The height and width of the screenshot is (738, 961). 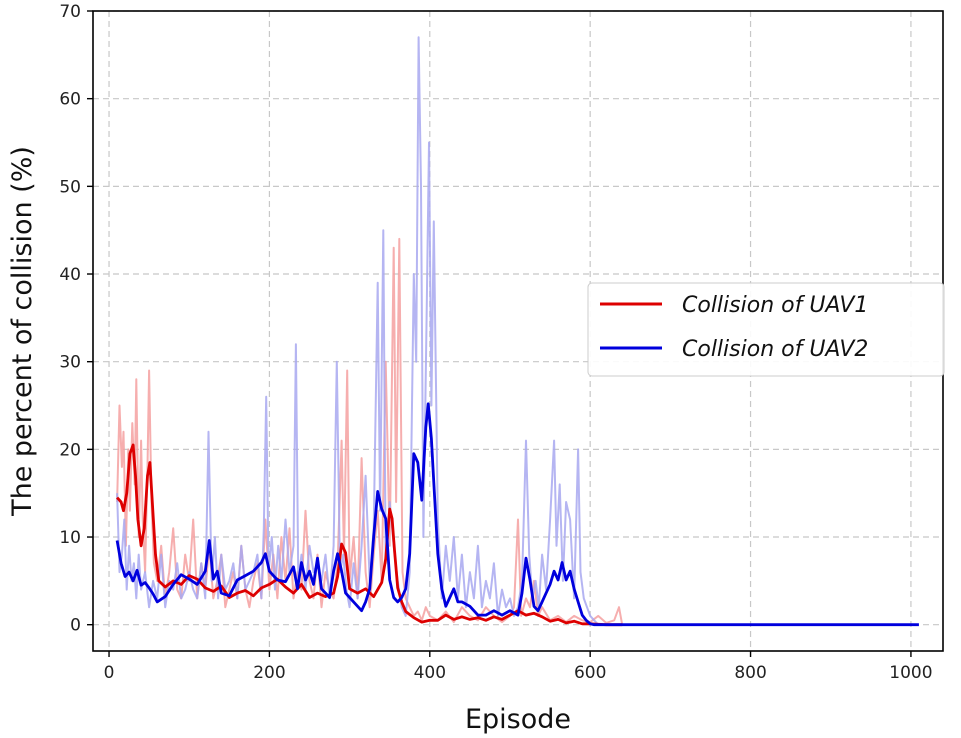 I want to click on y-tick-label: 30, so click(x=70, y=363).